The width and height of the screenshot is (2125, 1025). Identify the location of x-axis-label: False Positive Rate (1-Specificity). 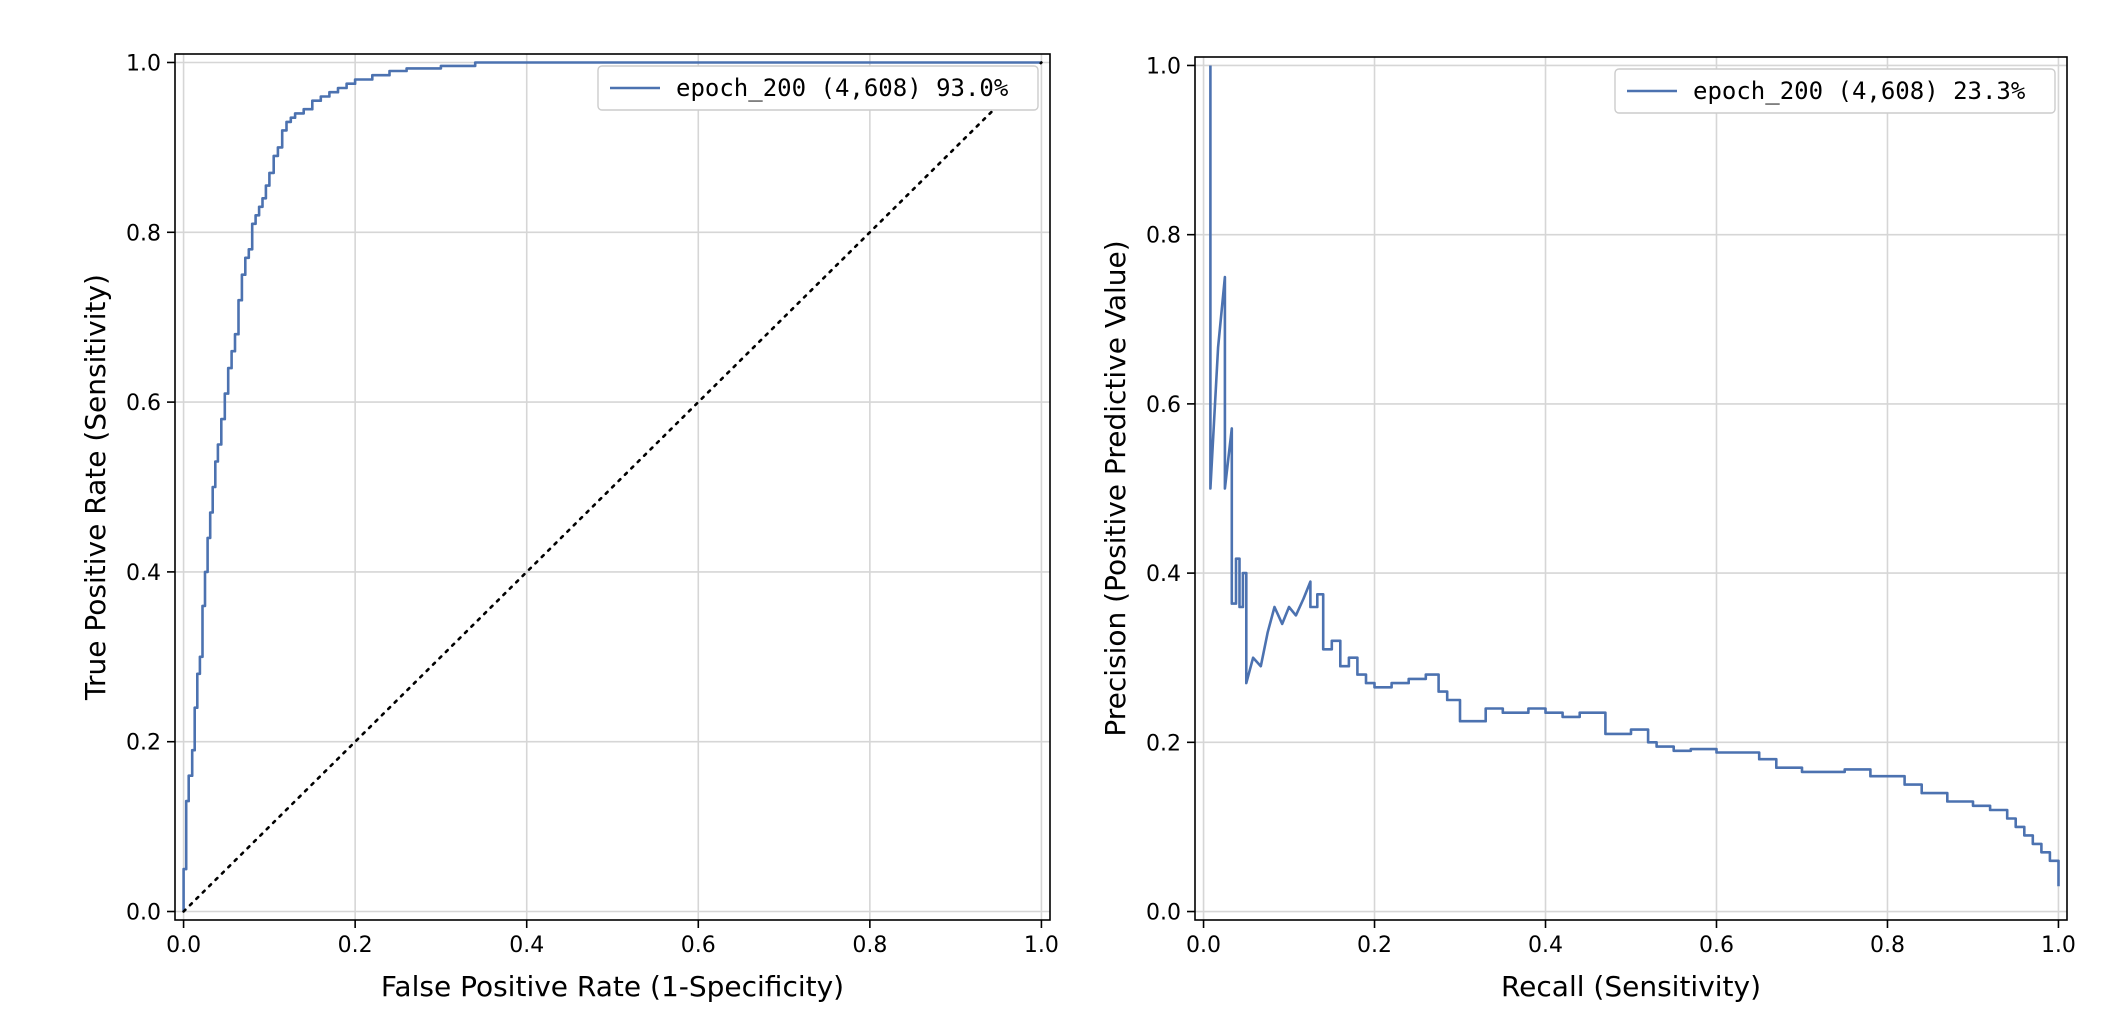
(612, 986).